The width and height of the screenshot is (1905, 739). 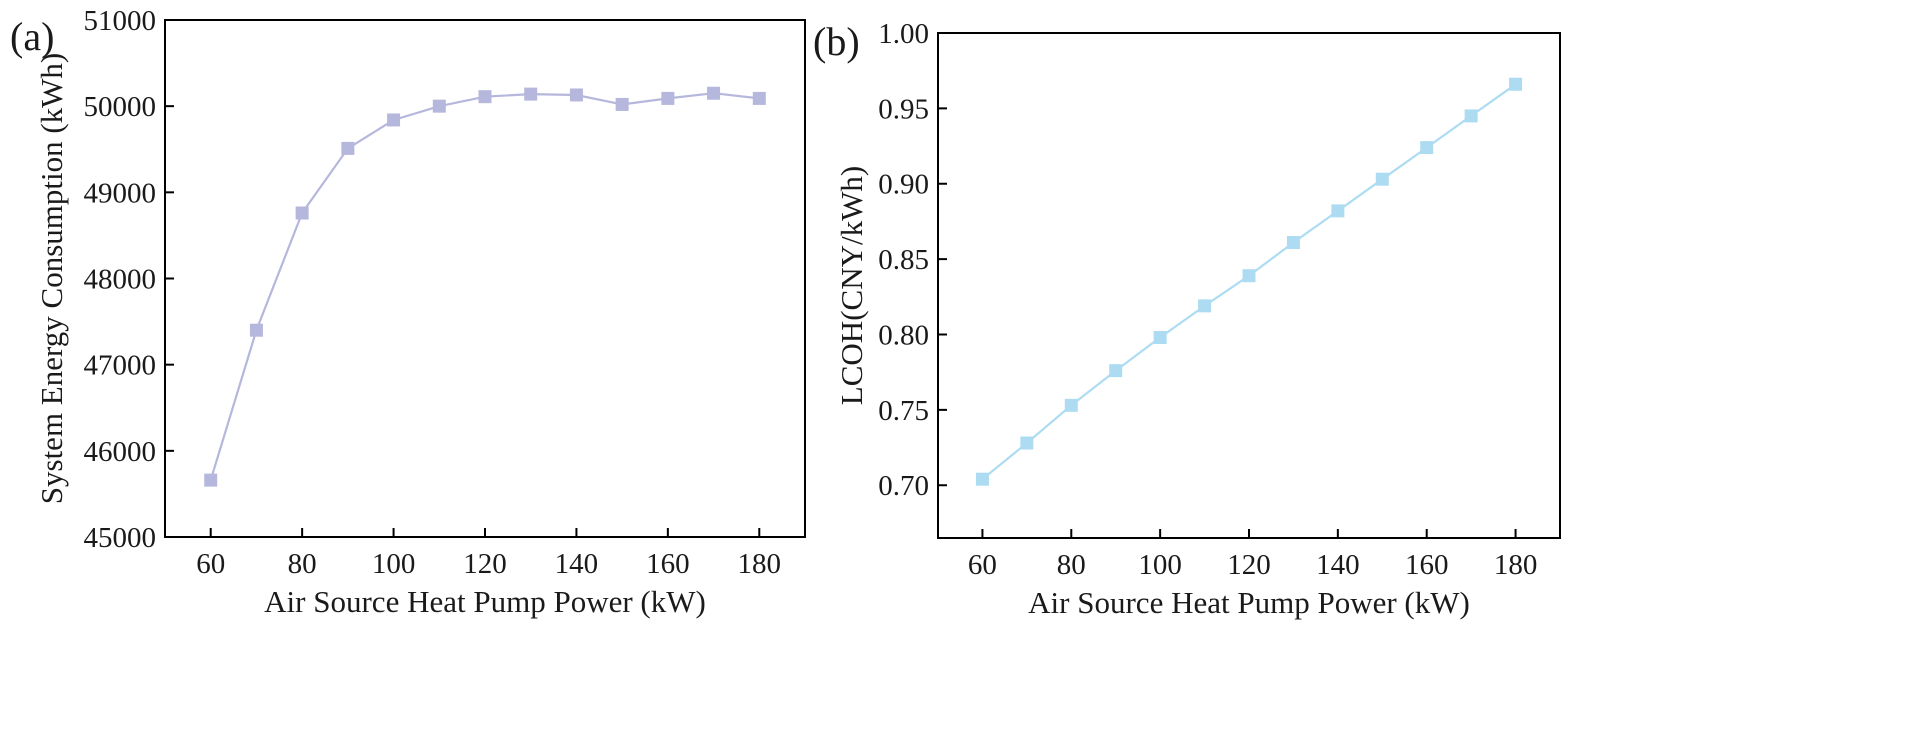 I want to click on y-tick-label: 0.85, so click(x=903, y=260).